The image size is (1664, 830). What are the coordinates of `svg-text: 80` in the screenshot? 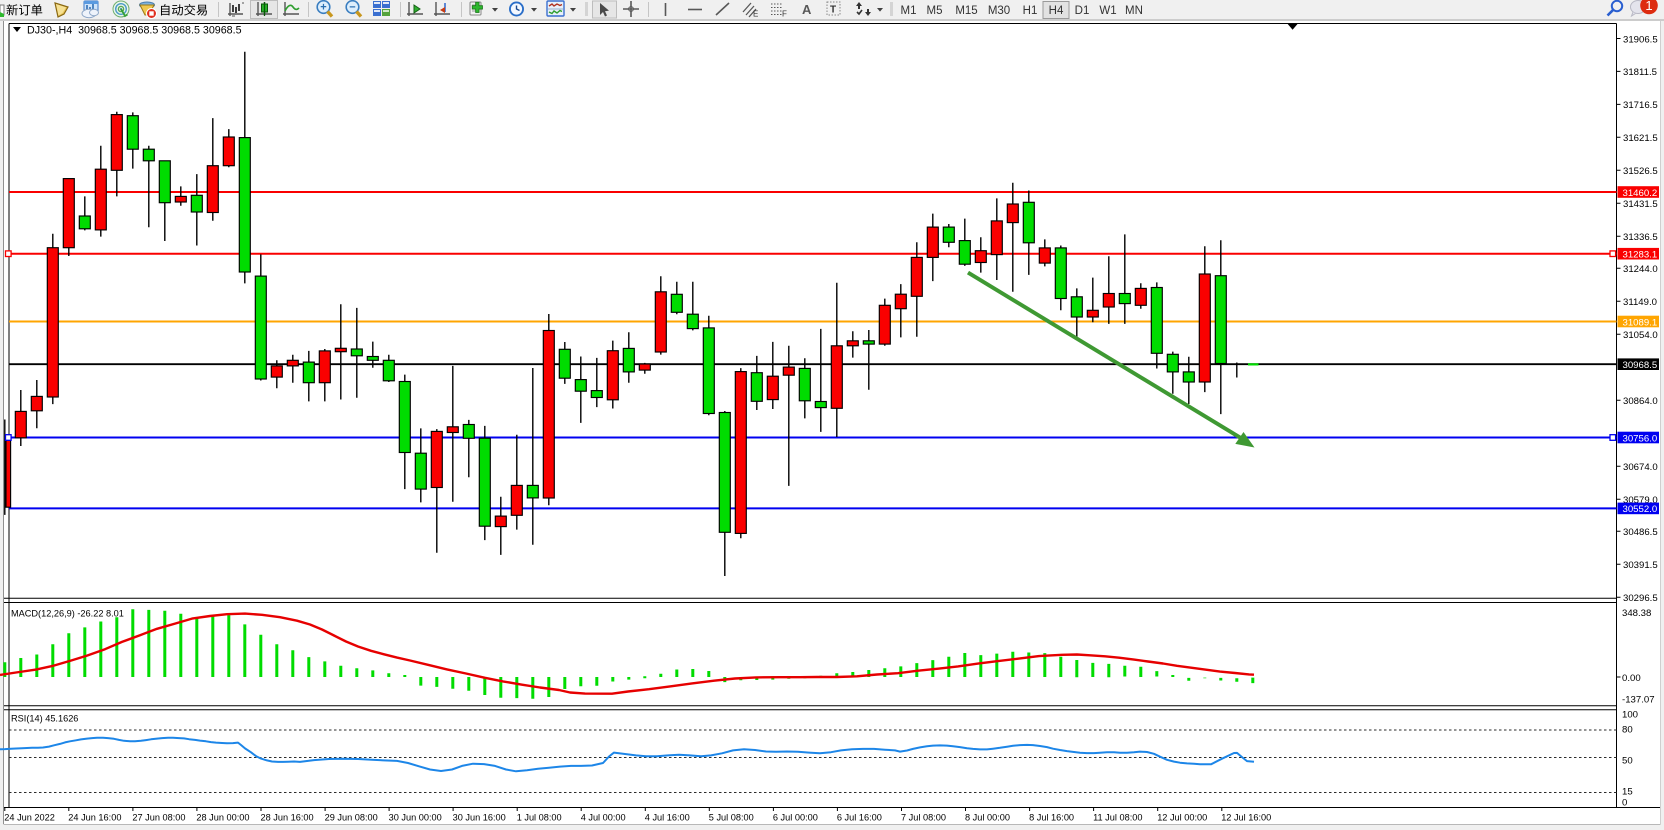 It's located at (1627, 729).